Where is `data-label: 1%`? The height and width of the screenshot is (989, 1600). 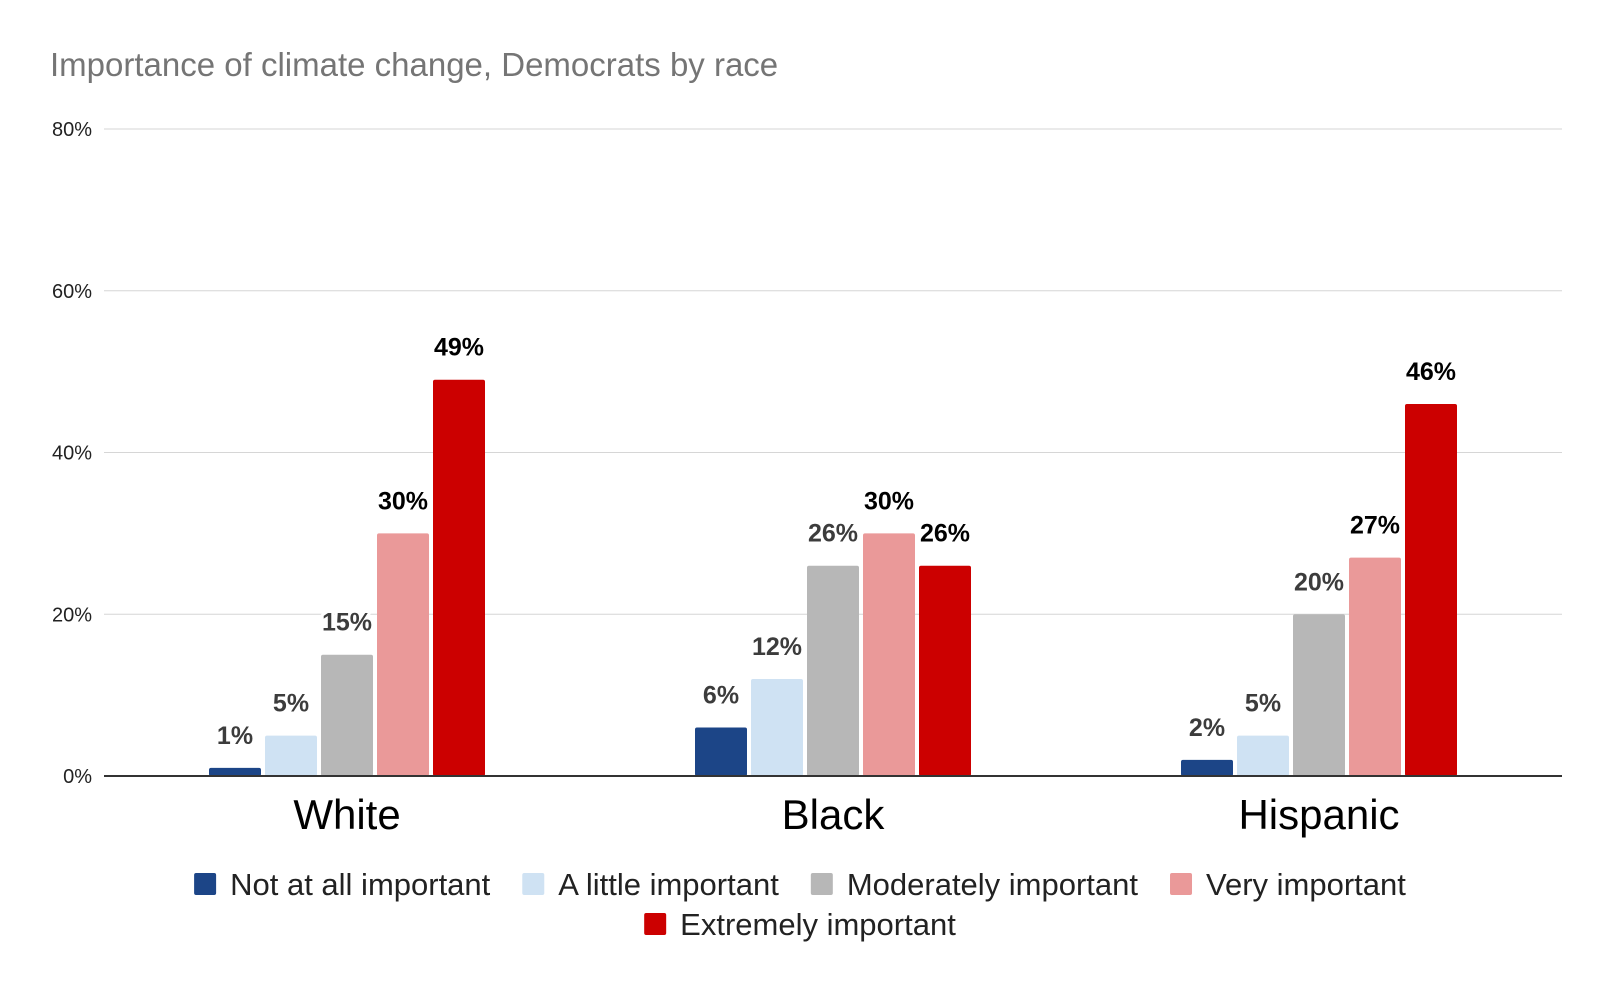 data-label: 1% is located at coordinates (235, 736).